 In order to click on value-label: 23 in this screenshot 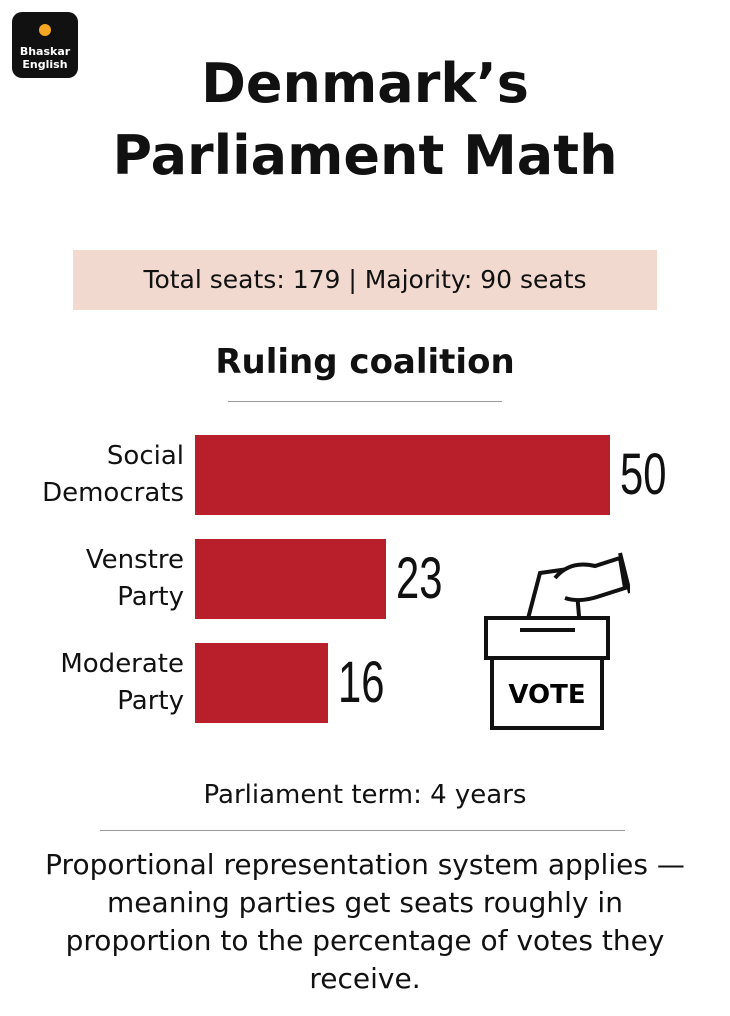, I will do `click(419, 578)`.